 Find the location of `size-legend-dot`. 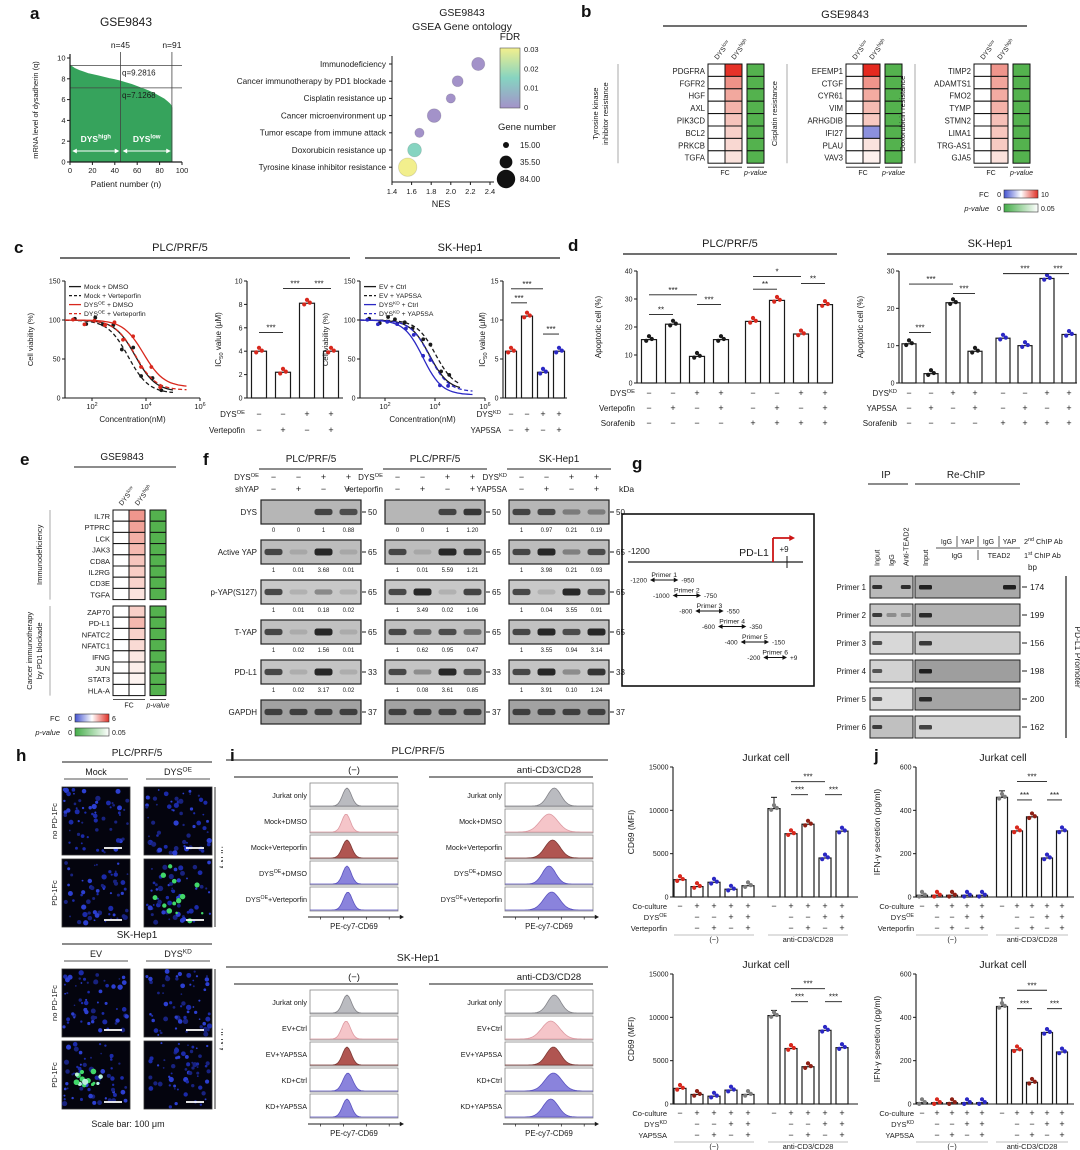

size-legend-dot is located at coordinates (506, 179).